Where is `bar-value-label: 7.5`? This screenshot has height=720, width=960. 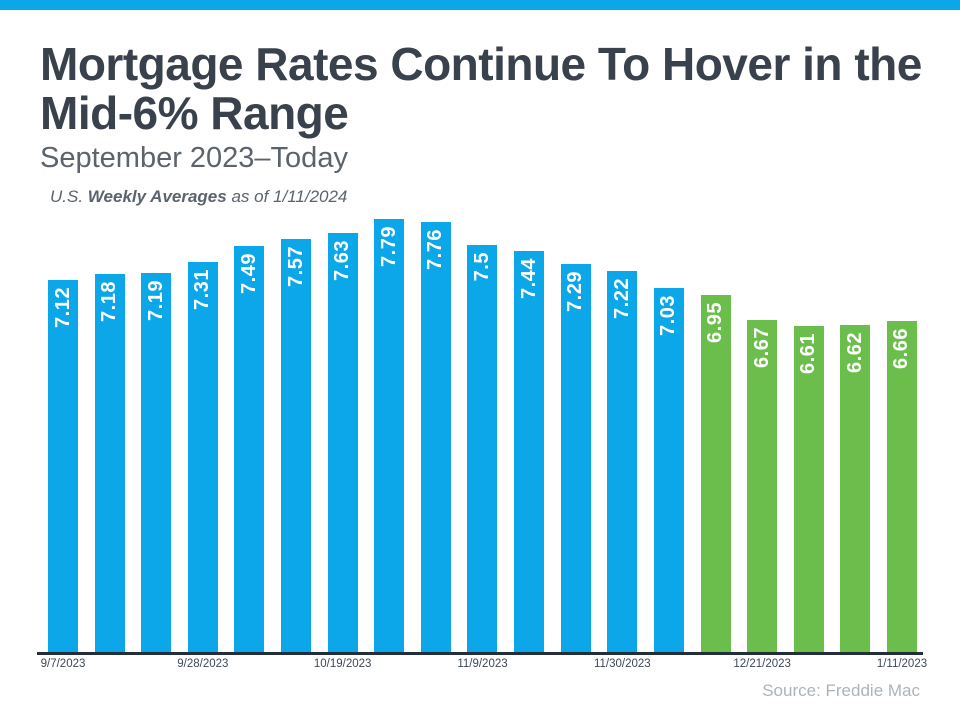 bar-value-label: 7.5 is located at coordinates (481, 267).